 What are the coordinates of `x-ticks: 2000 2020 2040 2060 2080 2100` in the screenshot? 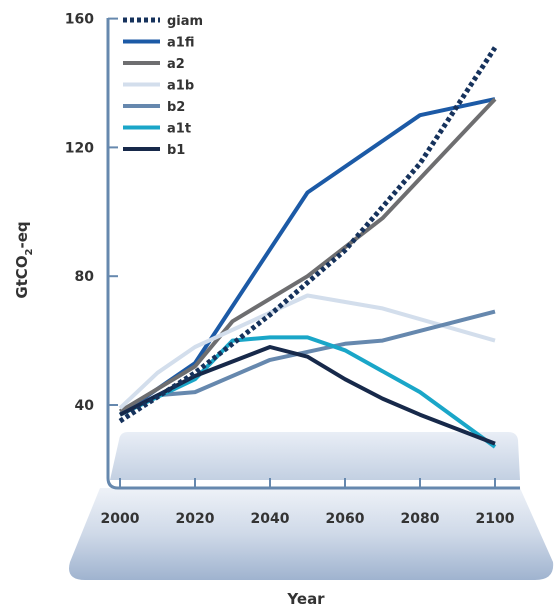 It's located at (308, 502).